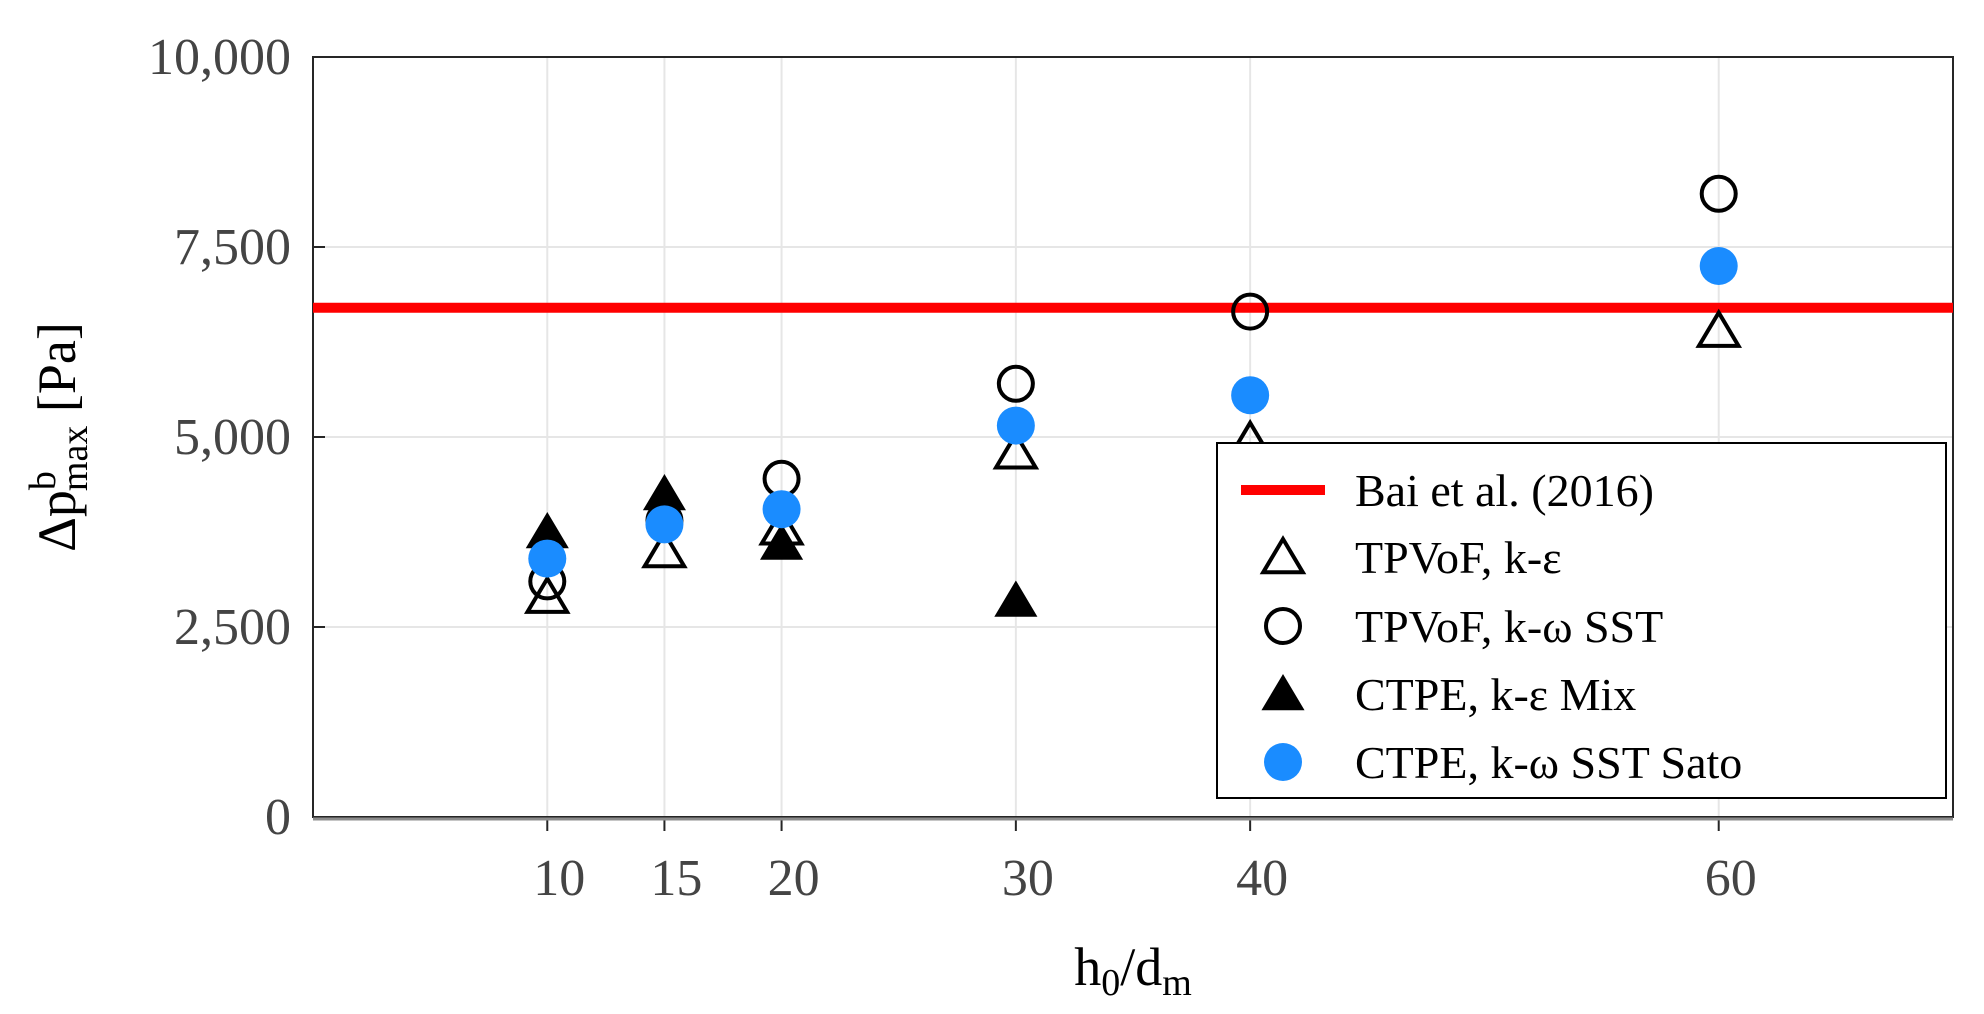  What do you see at coordinates (232, 627) in the screenshot?
I see `y-tick-label: 2,500` at bounding box center [232, 627].